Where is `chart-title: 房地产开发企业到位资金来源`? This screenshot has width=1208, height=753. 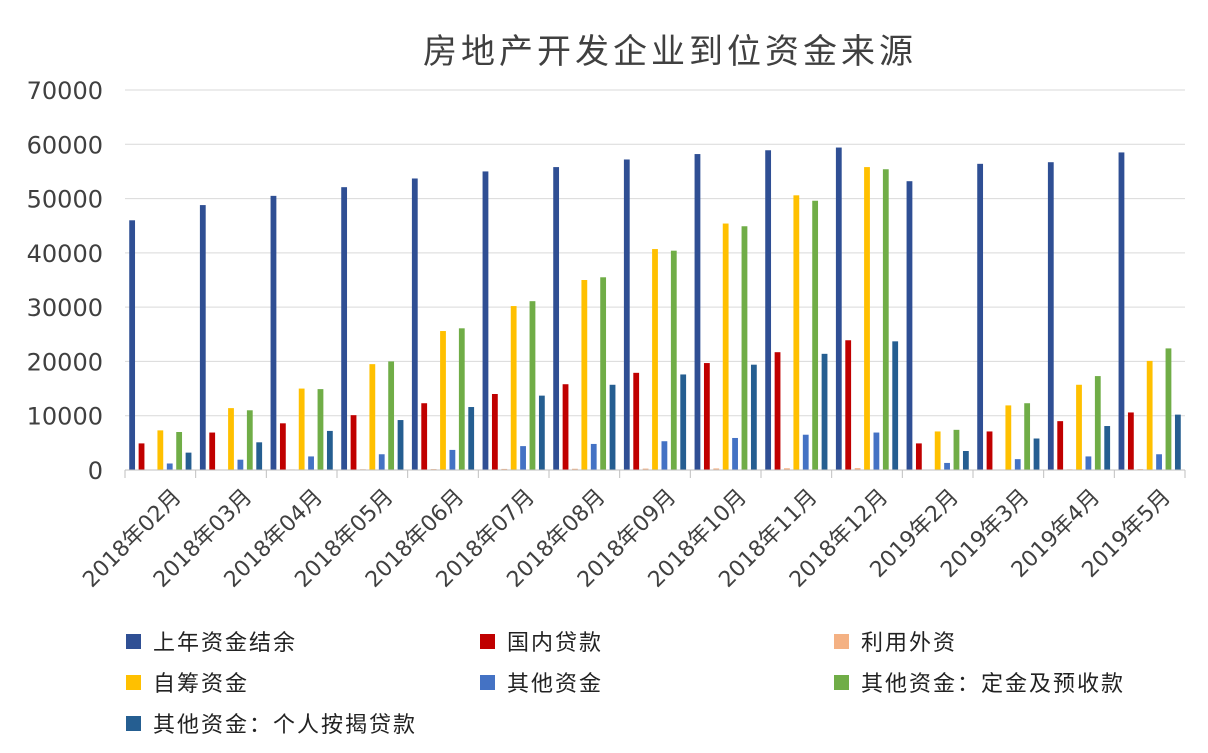 chart-title: 房地产开发企业到位资金来源 is located at coordinates (670, 52).